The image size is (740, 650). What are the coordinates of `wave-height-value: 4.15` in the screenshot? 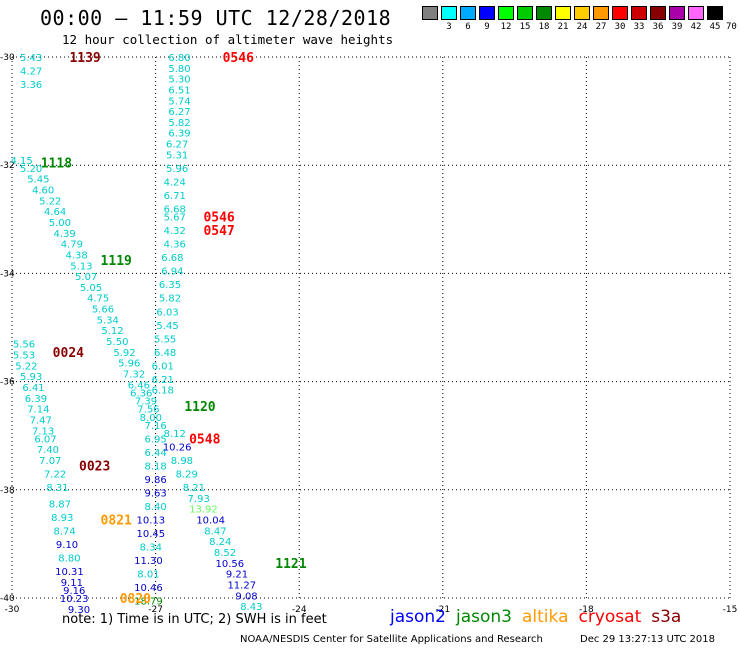 It's located at (21, 161).